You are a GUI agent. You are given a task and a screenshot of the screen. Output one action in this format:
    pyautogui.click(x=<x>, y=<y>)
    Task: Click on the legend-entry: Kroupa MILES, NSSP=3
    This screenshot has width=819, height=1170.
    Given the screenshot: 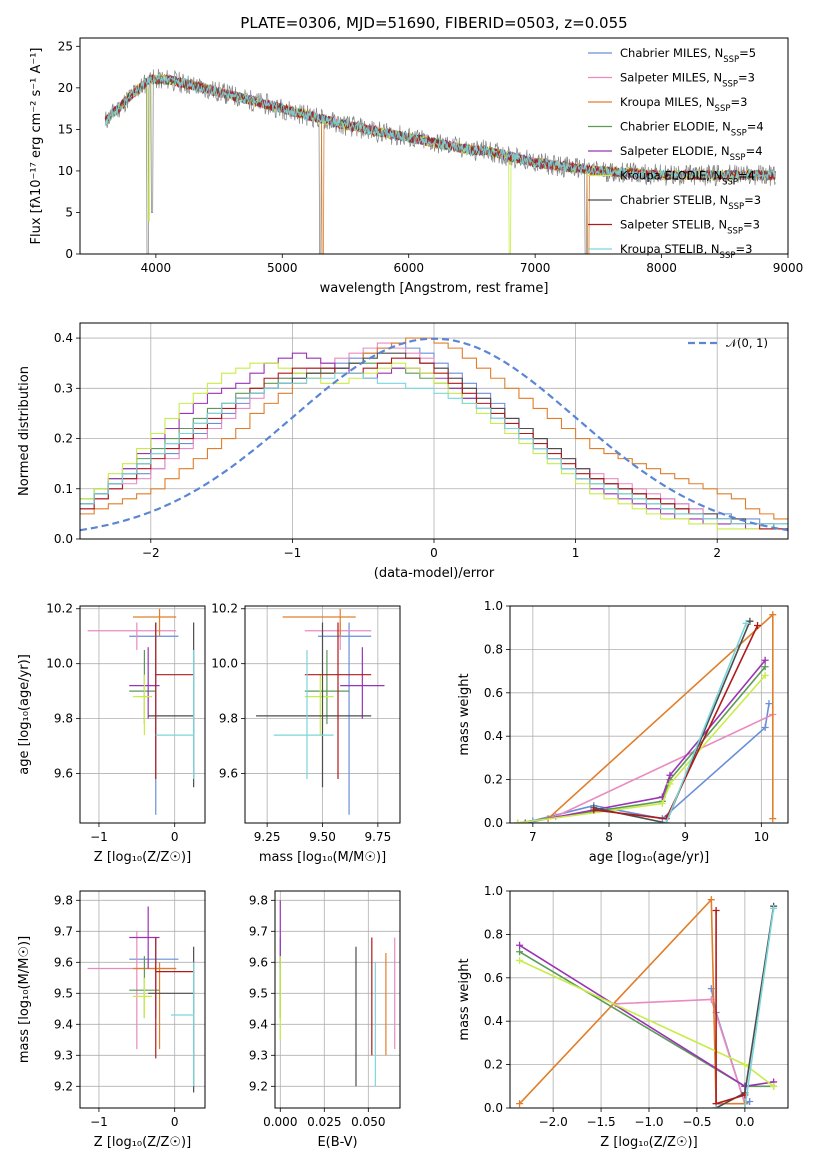 What is the action you would take?
    pyautogui.click(x=683, y=104)
    